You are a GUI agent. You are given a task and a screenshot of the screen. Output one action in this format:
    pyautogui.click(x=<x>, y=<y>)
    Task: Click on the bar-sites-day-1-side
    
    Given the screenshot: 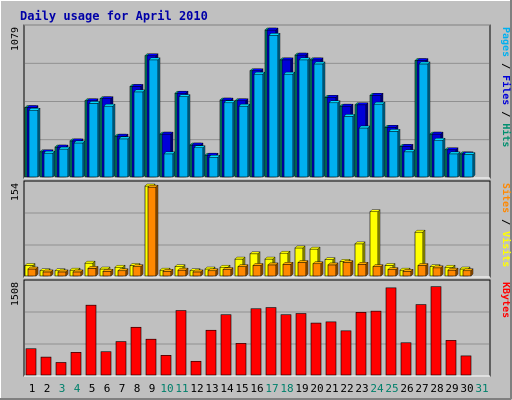 What is the action you would take?
    pyautogui.click(x=37, y=271)
    